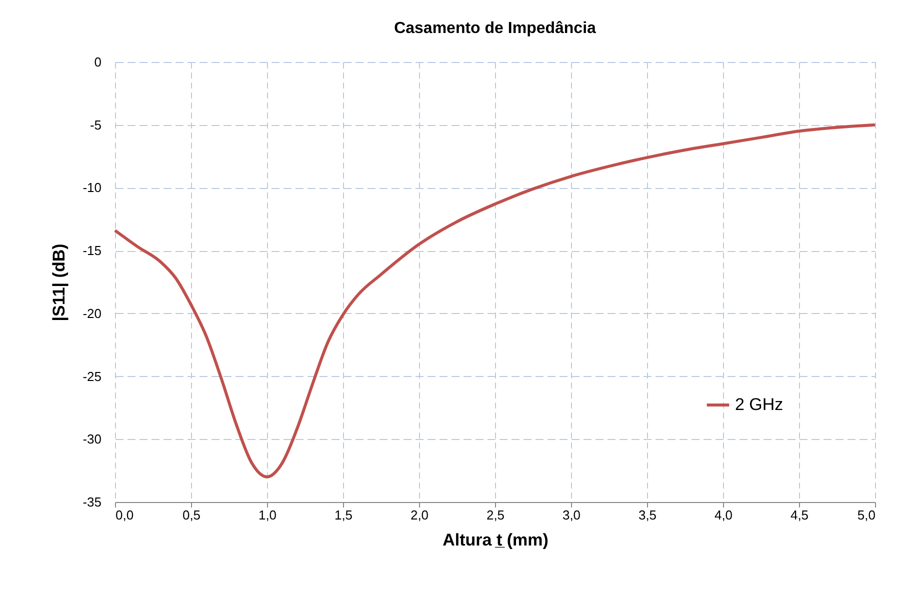  Describe the element at coordinates (125, 515) in the screenshot. I see `x-tick-label: 0,0` at that location.